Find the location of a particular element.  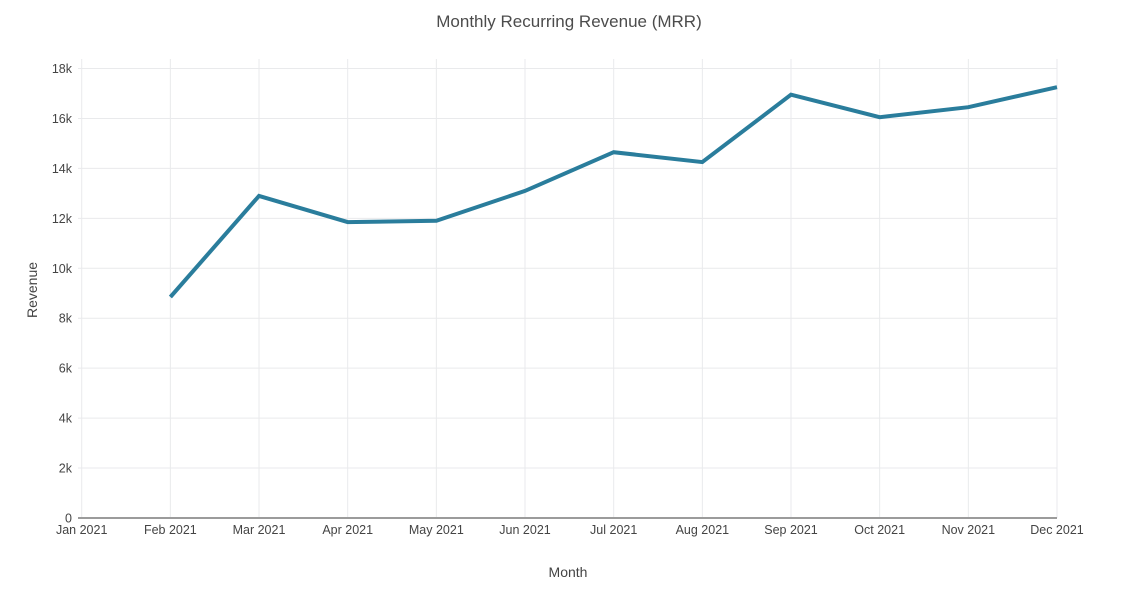

x-tick-label: Apr 2021 is located at coordinates (347, 530).